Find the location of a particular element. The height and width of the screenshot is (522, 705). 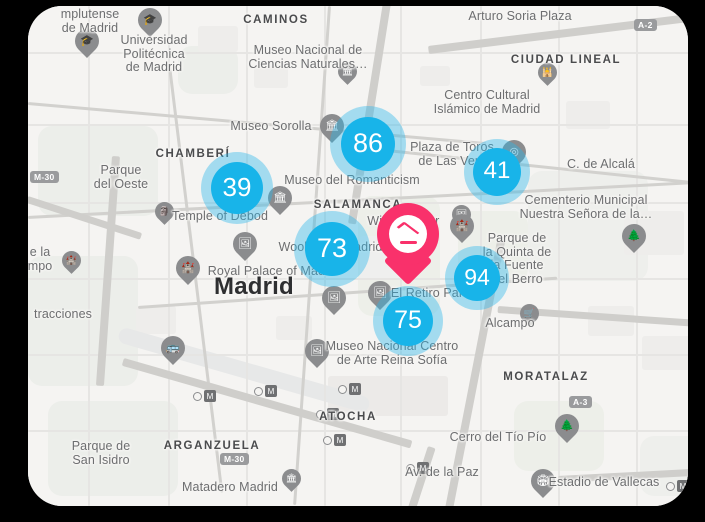

cluster-marker: 86 is located at coordinates (368, 144).